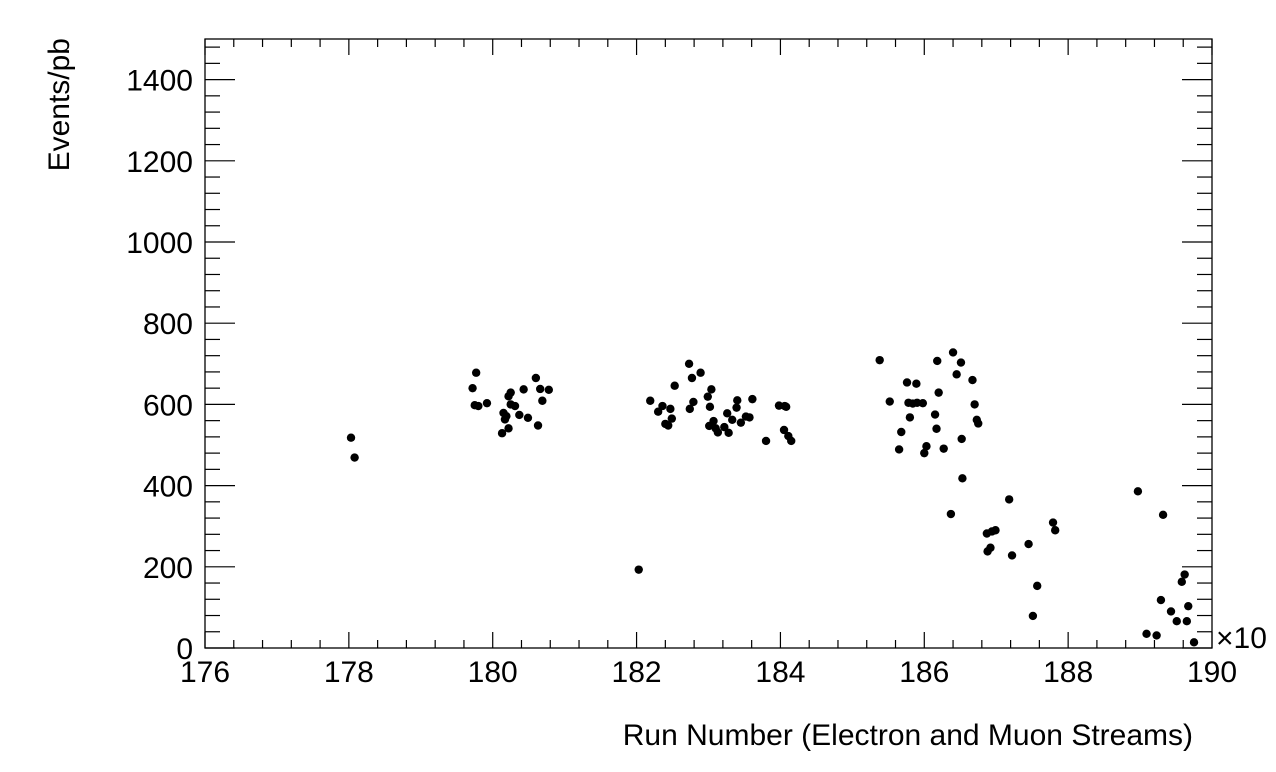 This screenshot has height=772, width=1276. Describe the element at coordinates (168, 487) in the screenshot. I see `y-tick-label: 400` at that location.